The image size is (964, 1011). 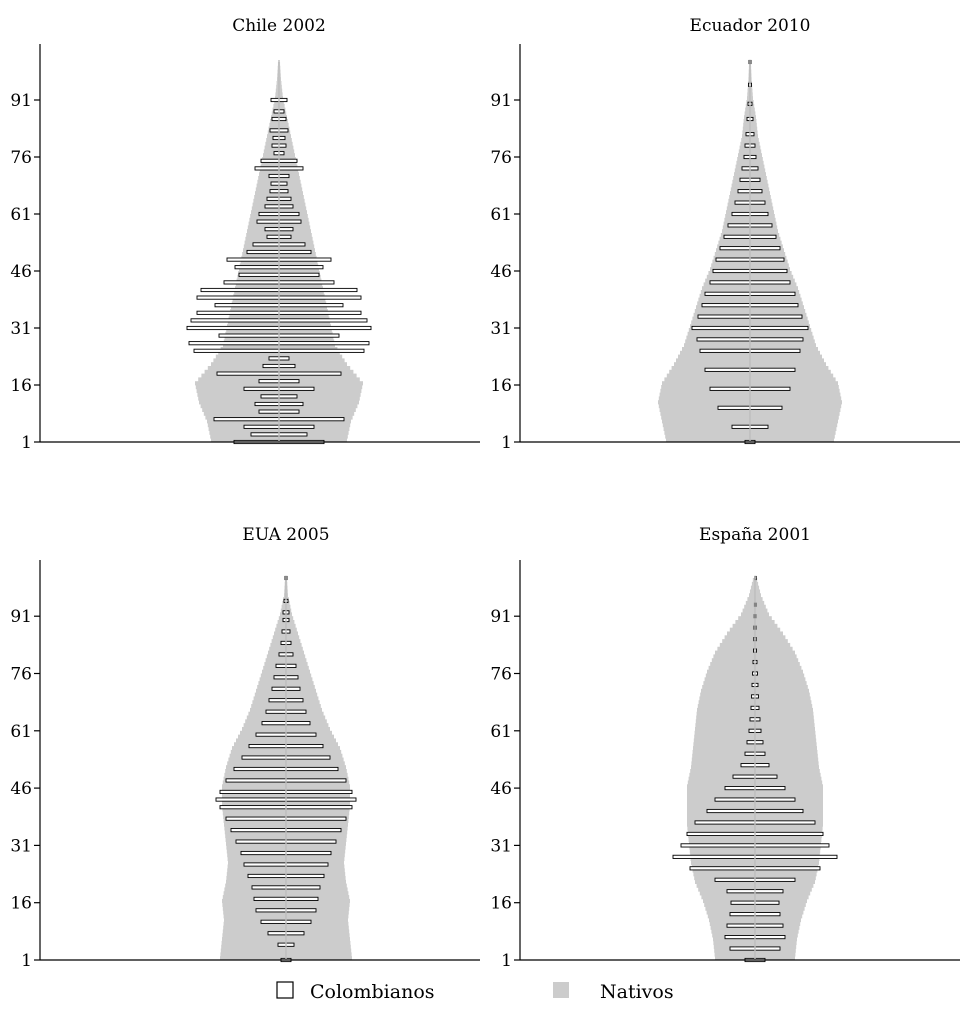 What do you see at coordinates (372, 992) in the screenshot?
I see `legend-label-colombianos: Colombianos` at bounding box center [372, 992].